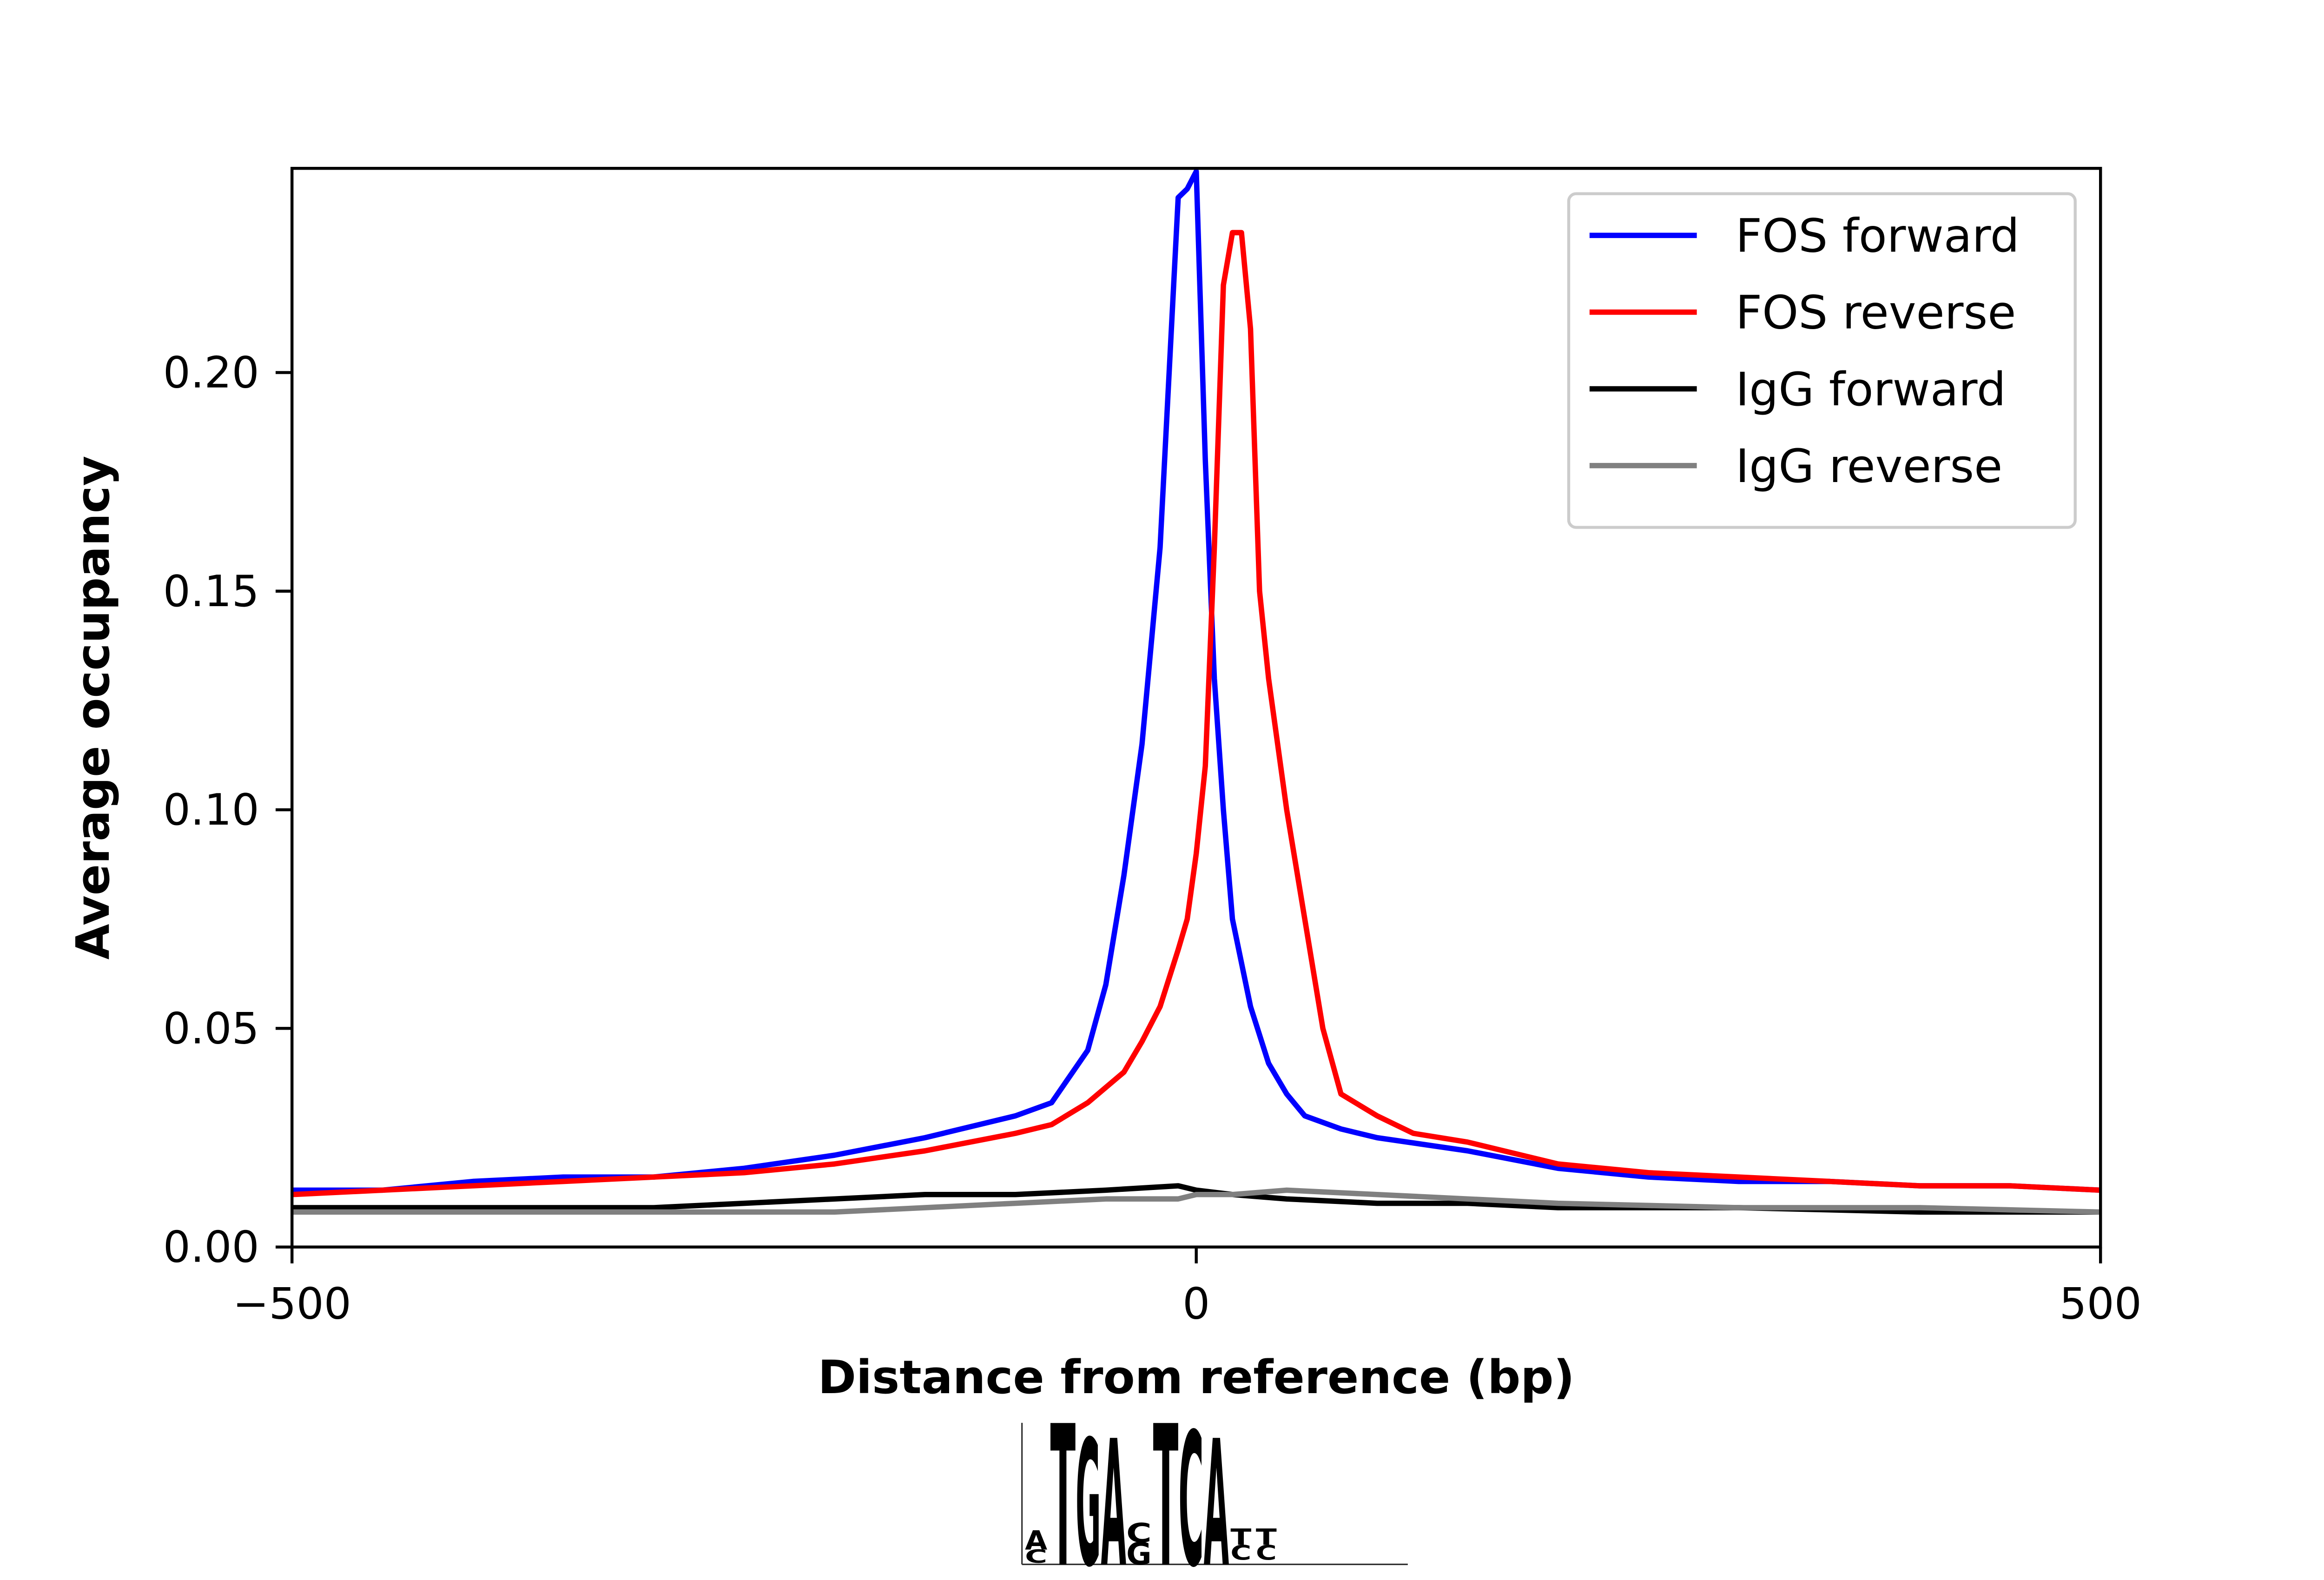 The height and width of the screenshot is (1580, 2324). Describe the element at coordinates (211, 810) in the screenshot. I see `y-tick-label: 0.10` at that location.